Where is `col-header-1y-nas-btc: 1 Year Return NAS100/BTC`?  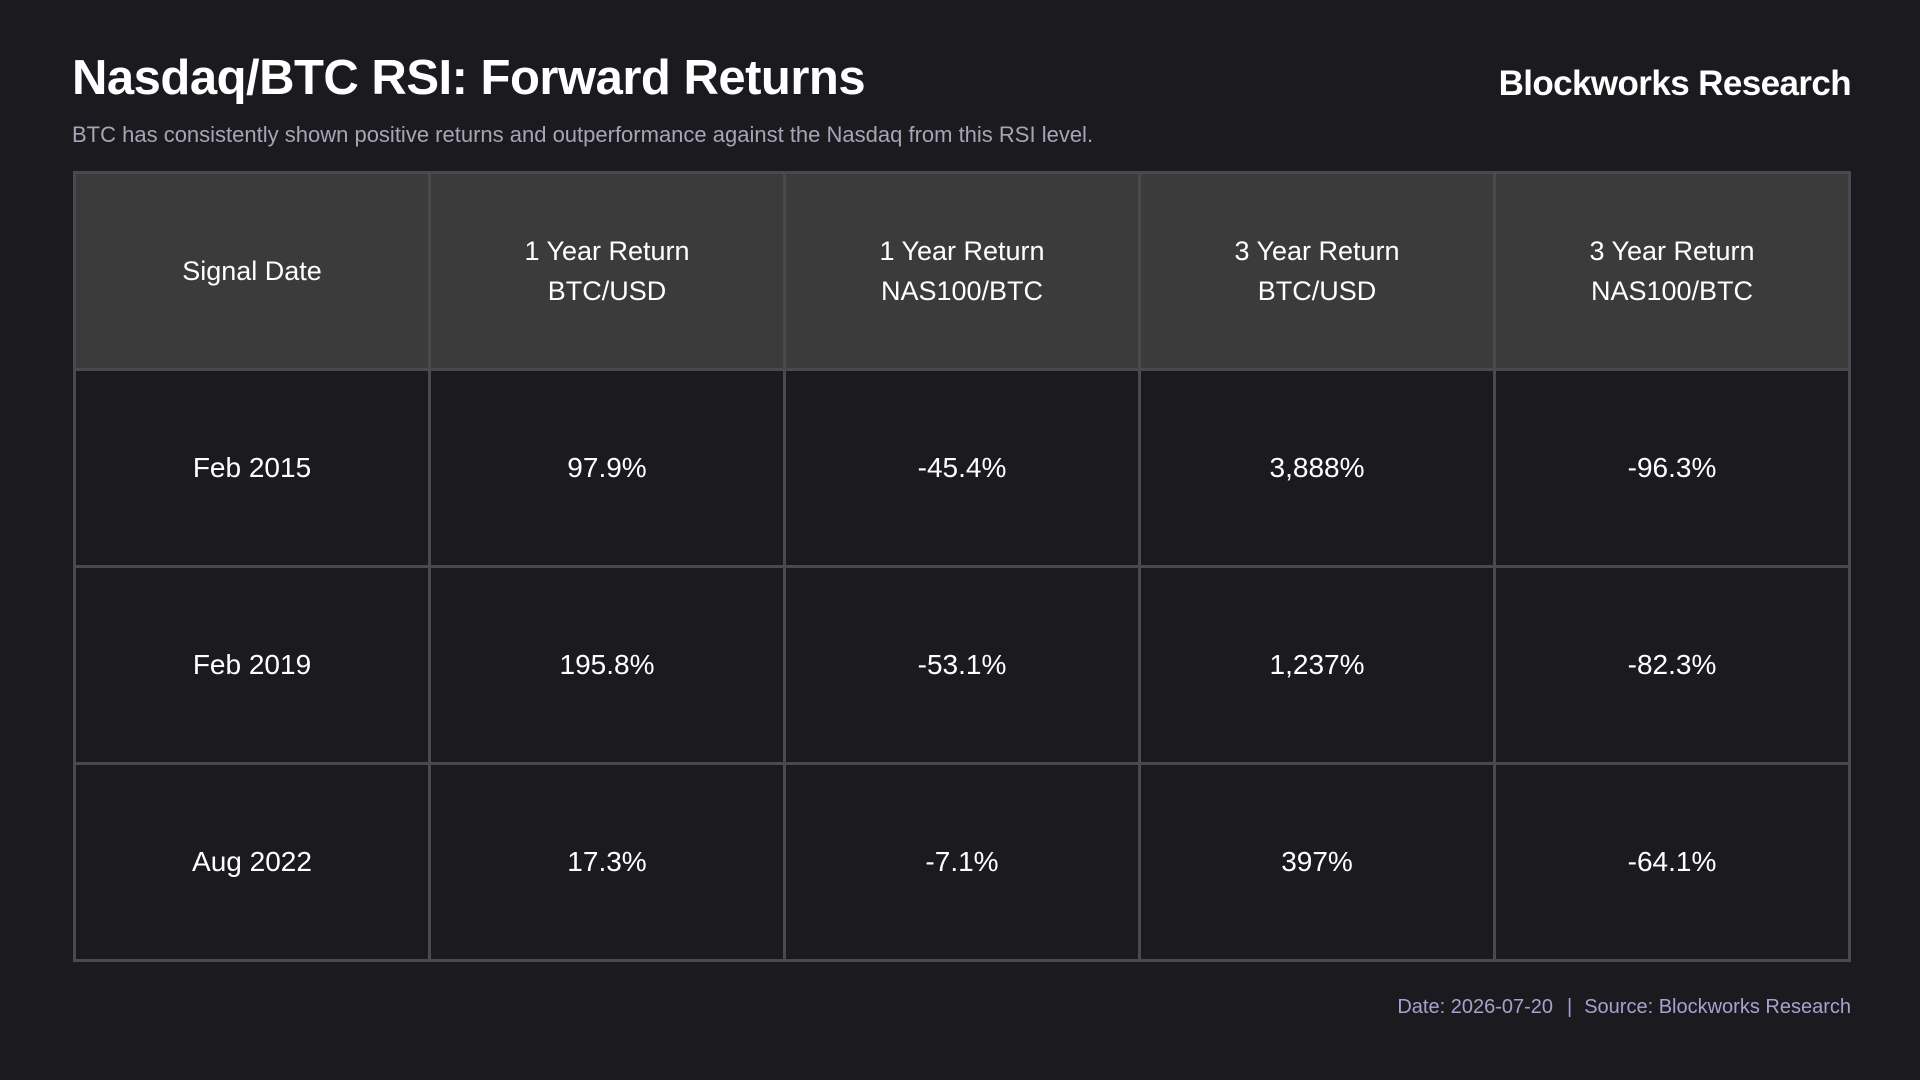
col-header-1y-nas-btc: 1 Year Return NAS100/BTC is located at coordinates (962, 271).